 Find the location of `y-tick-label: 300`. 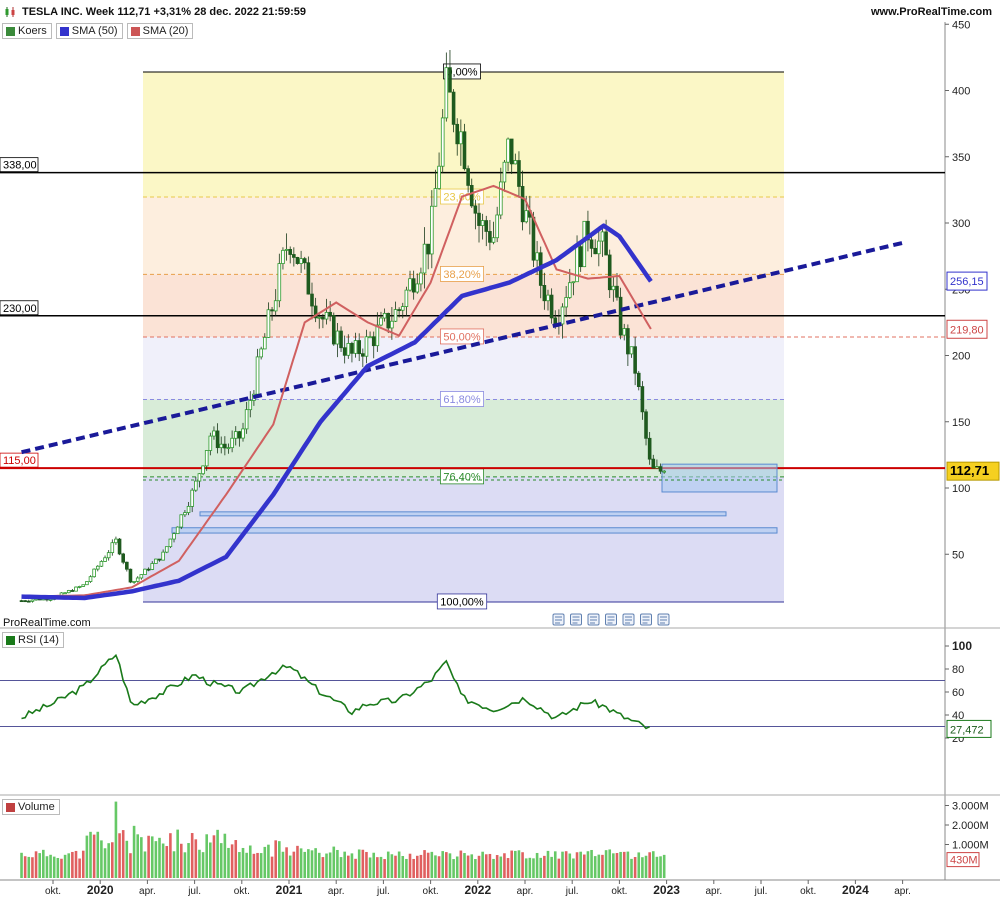

y-tick-label: 300 is located at coordinates (961, 224).